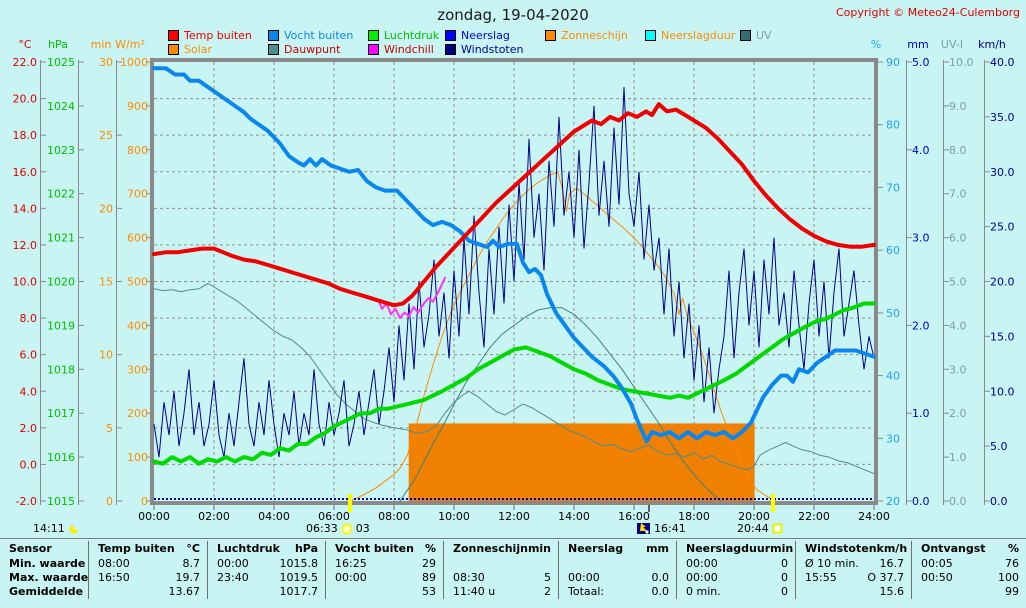 The width and height of the screenshot is (1026, 608). Describe the element at coordinates (784, 563) in the screenshot. I see `table-cell-value: 0` at that location.